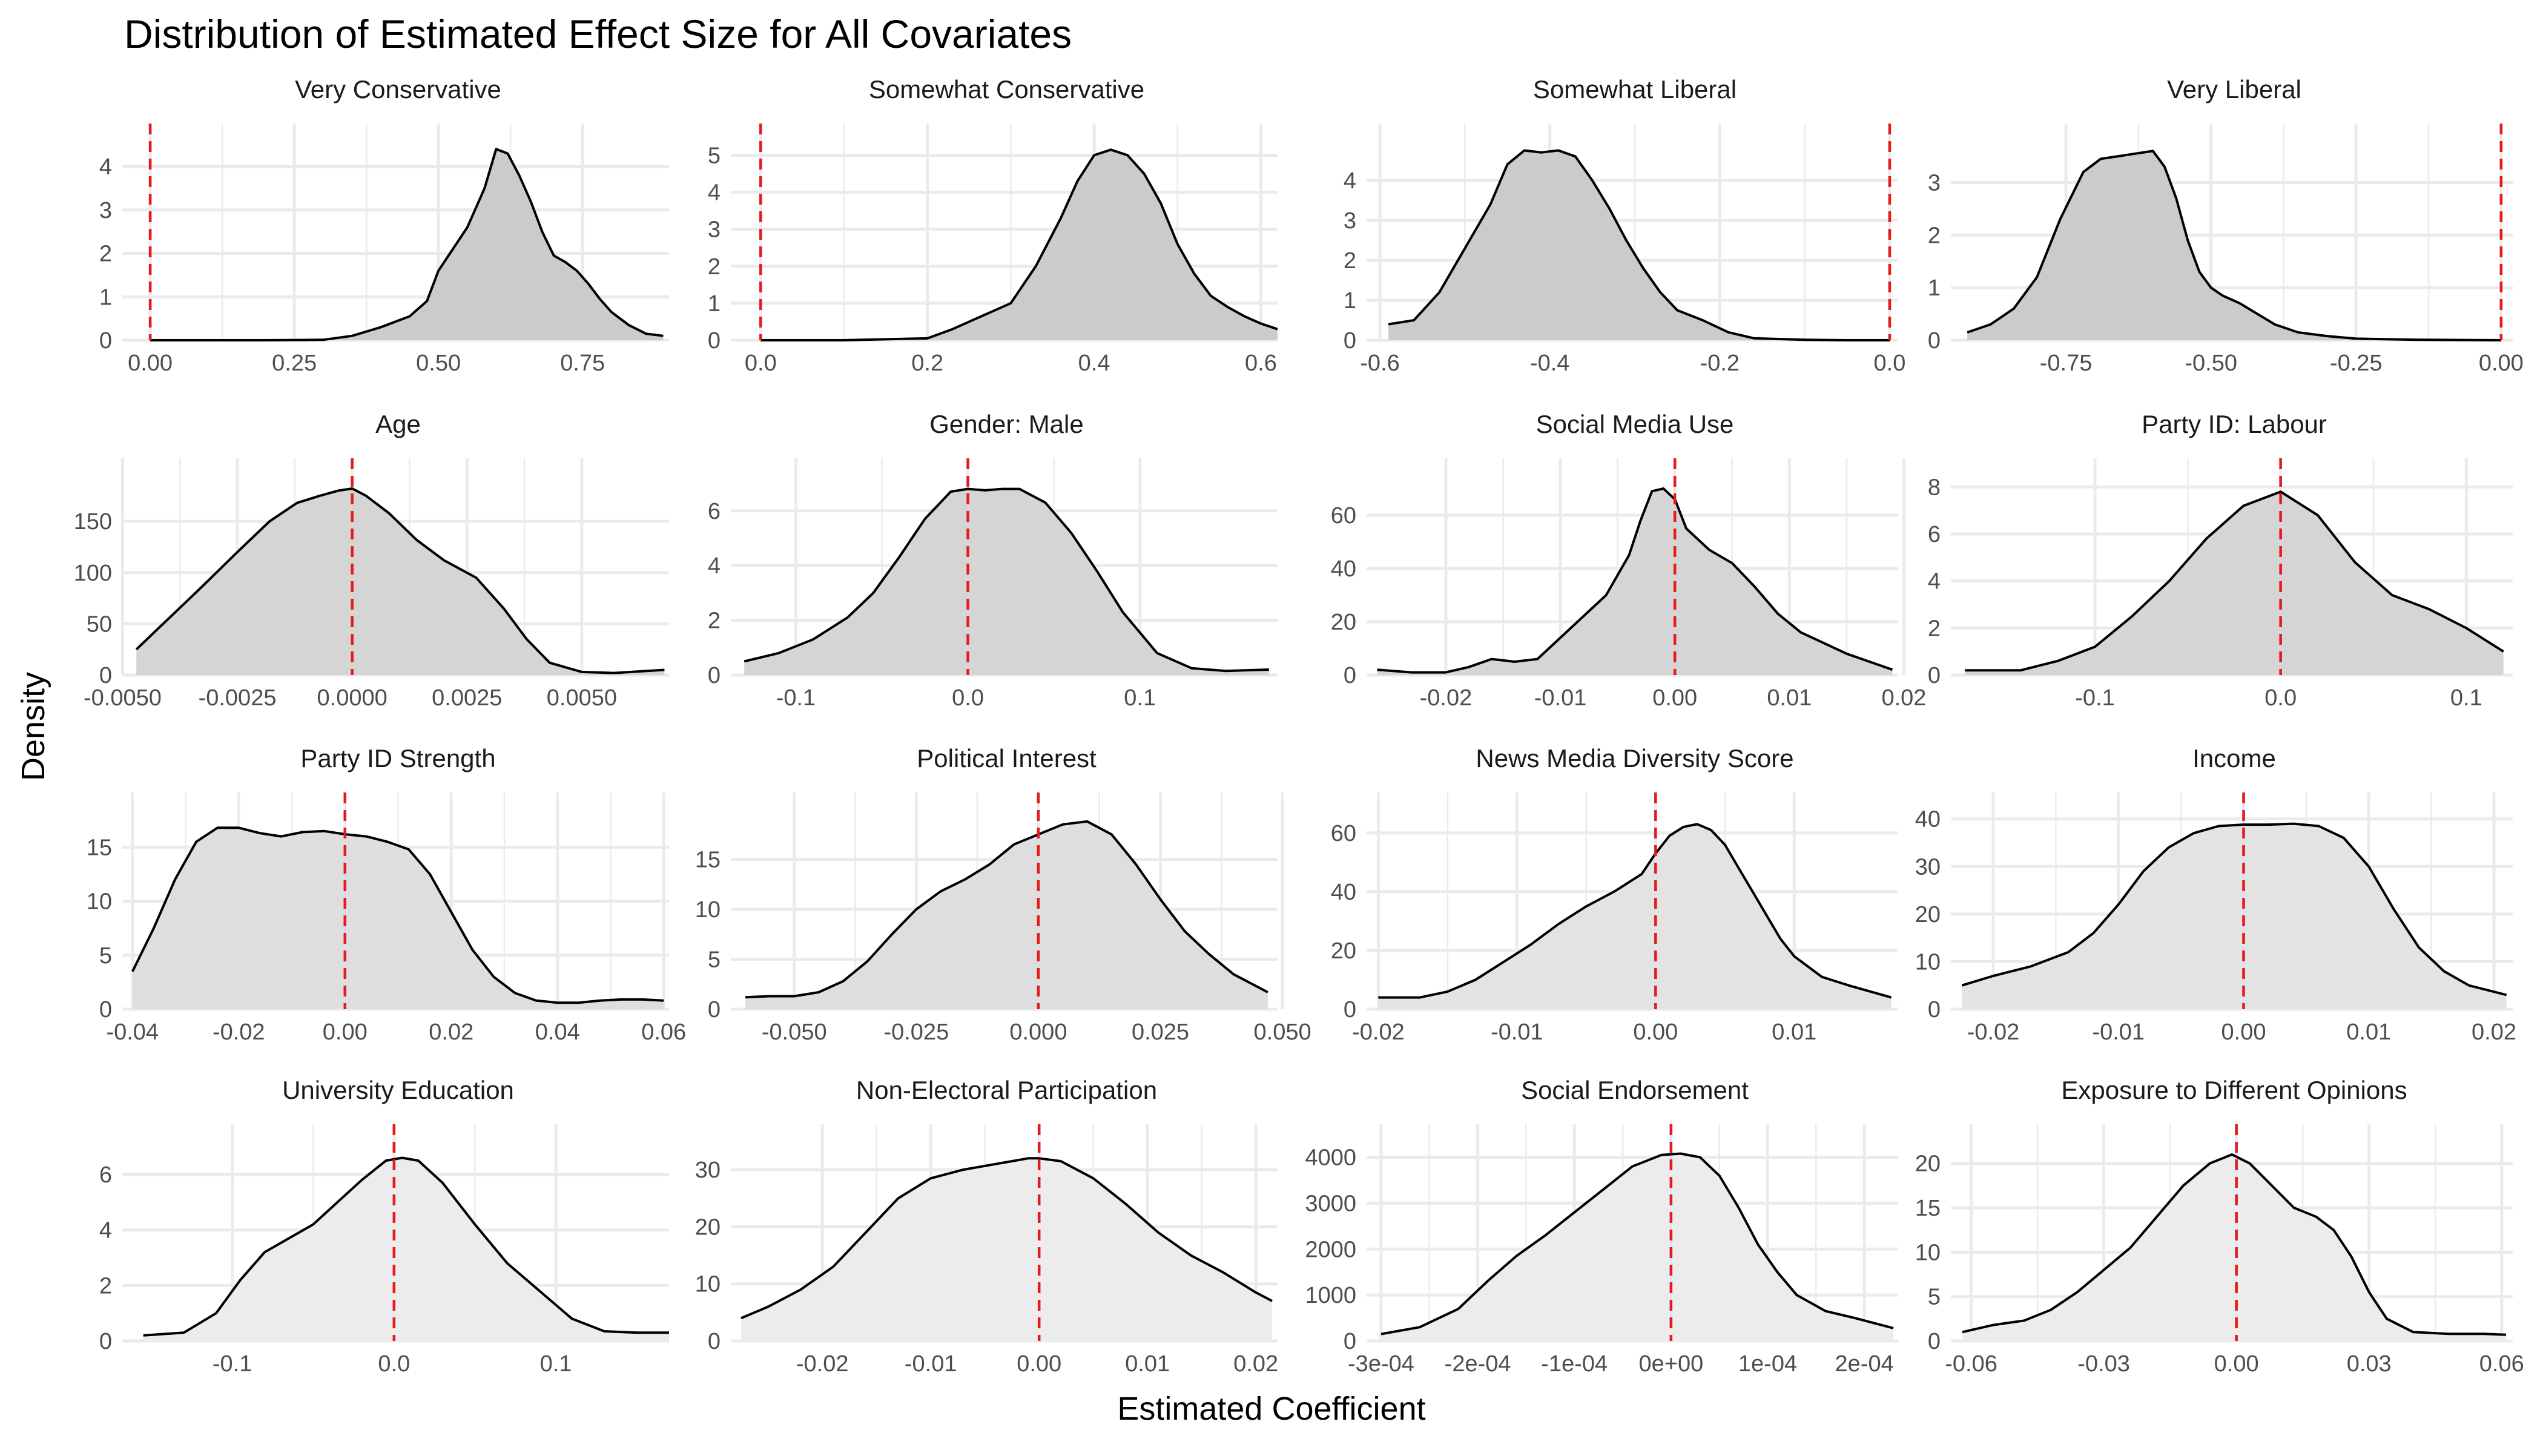  I want to click on panel-title: Somewhat Liberal, so click(1635, 89).